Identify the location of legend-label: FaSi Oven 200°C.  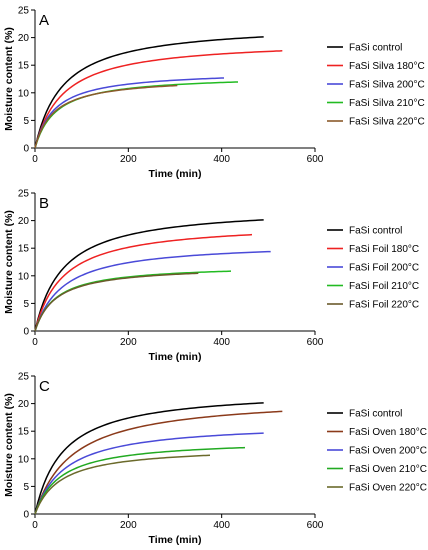
(388, 451).